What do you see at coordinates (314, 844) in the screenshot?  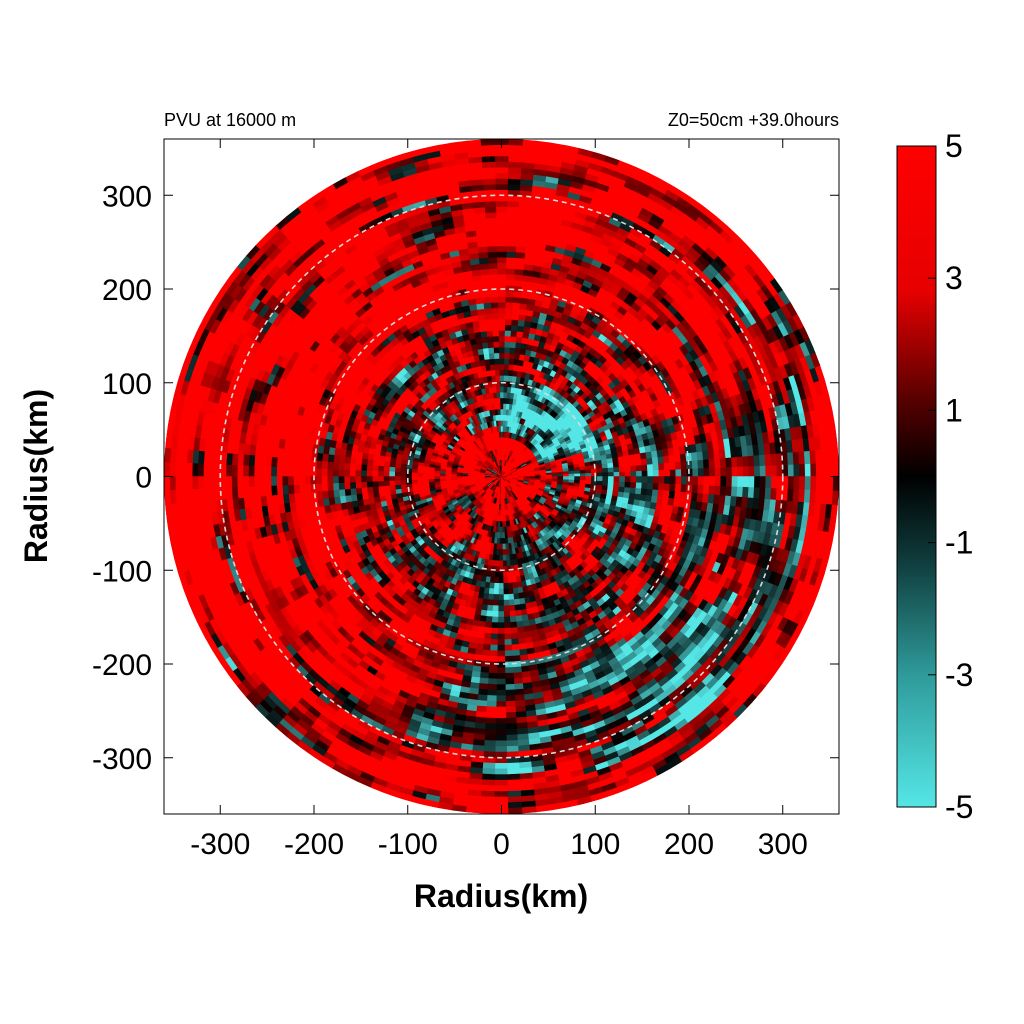 I see `x-tick-label: -200` at bounding box center [314, 844].